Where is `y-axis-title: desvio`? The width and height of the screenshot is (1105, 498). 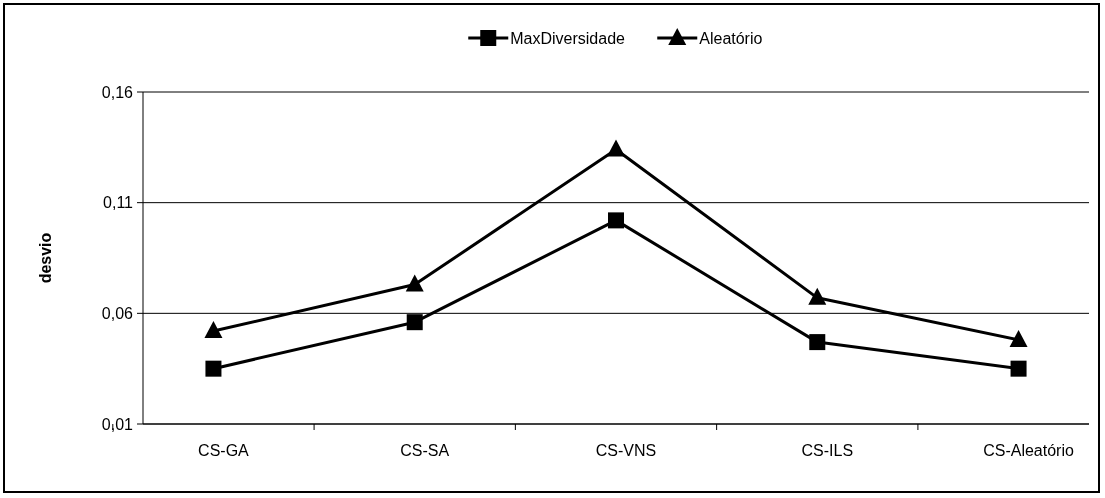 y-axis-title: desvio is located at coordinates (45, 258).